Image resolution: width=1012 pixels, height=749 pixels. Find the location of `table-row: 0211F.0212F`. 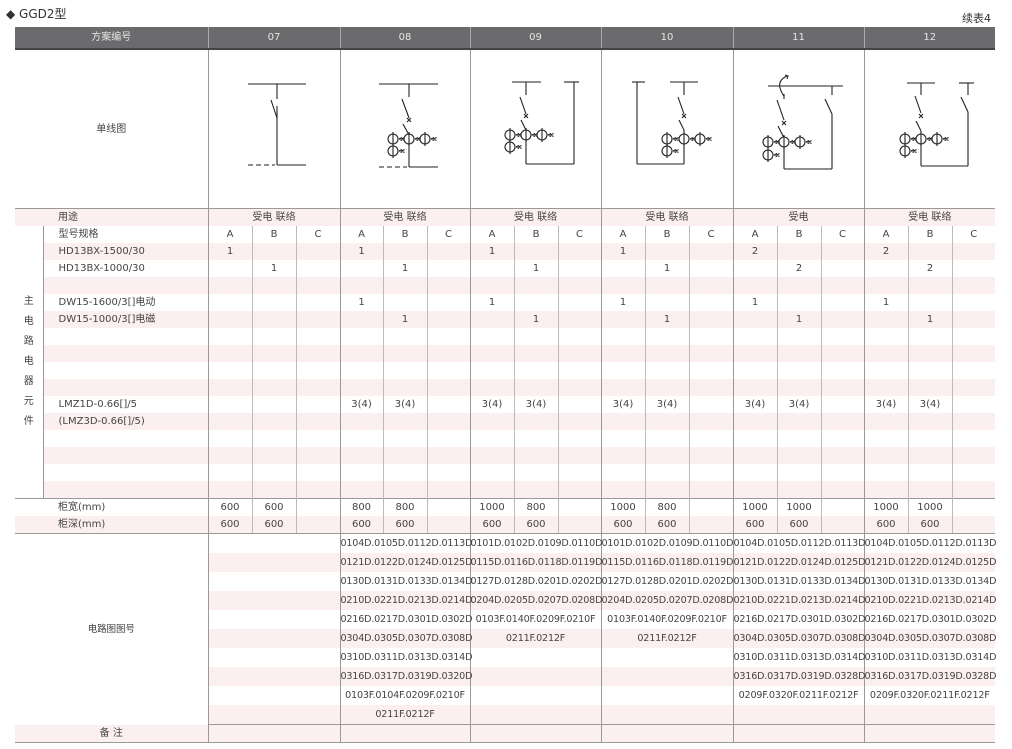

table-row: 0211F.0212F is located at coordinates (505, 715).